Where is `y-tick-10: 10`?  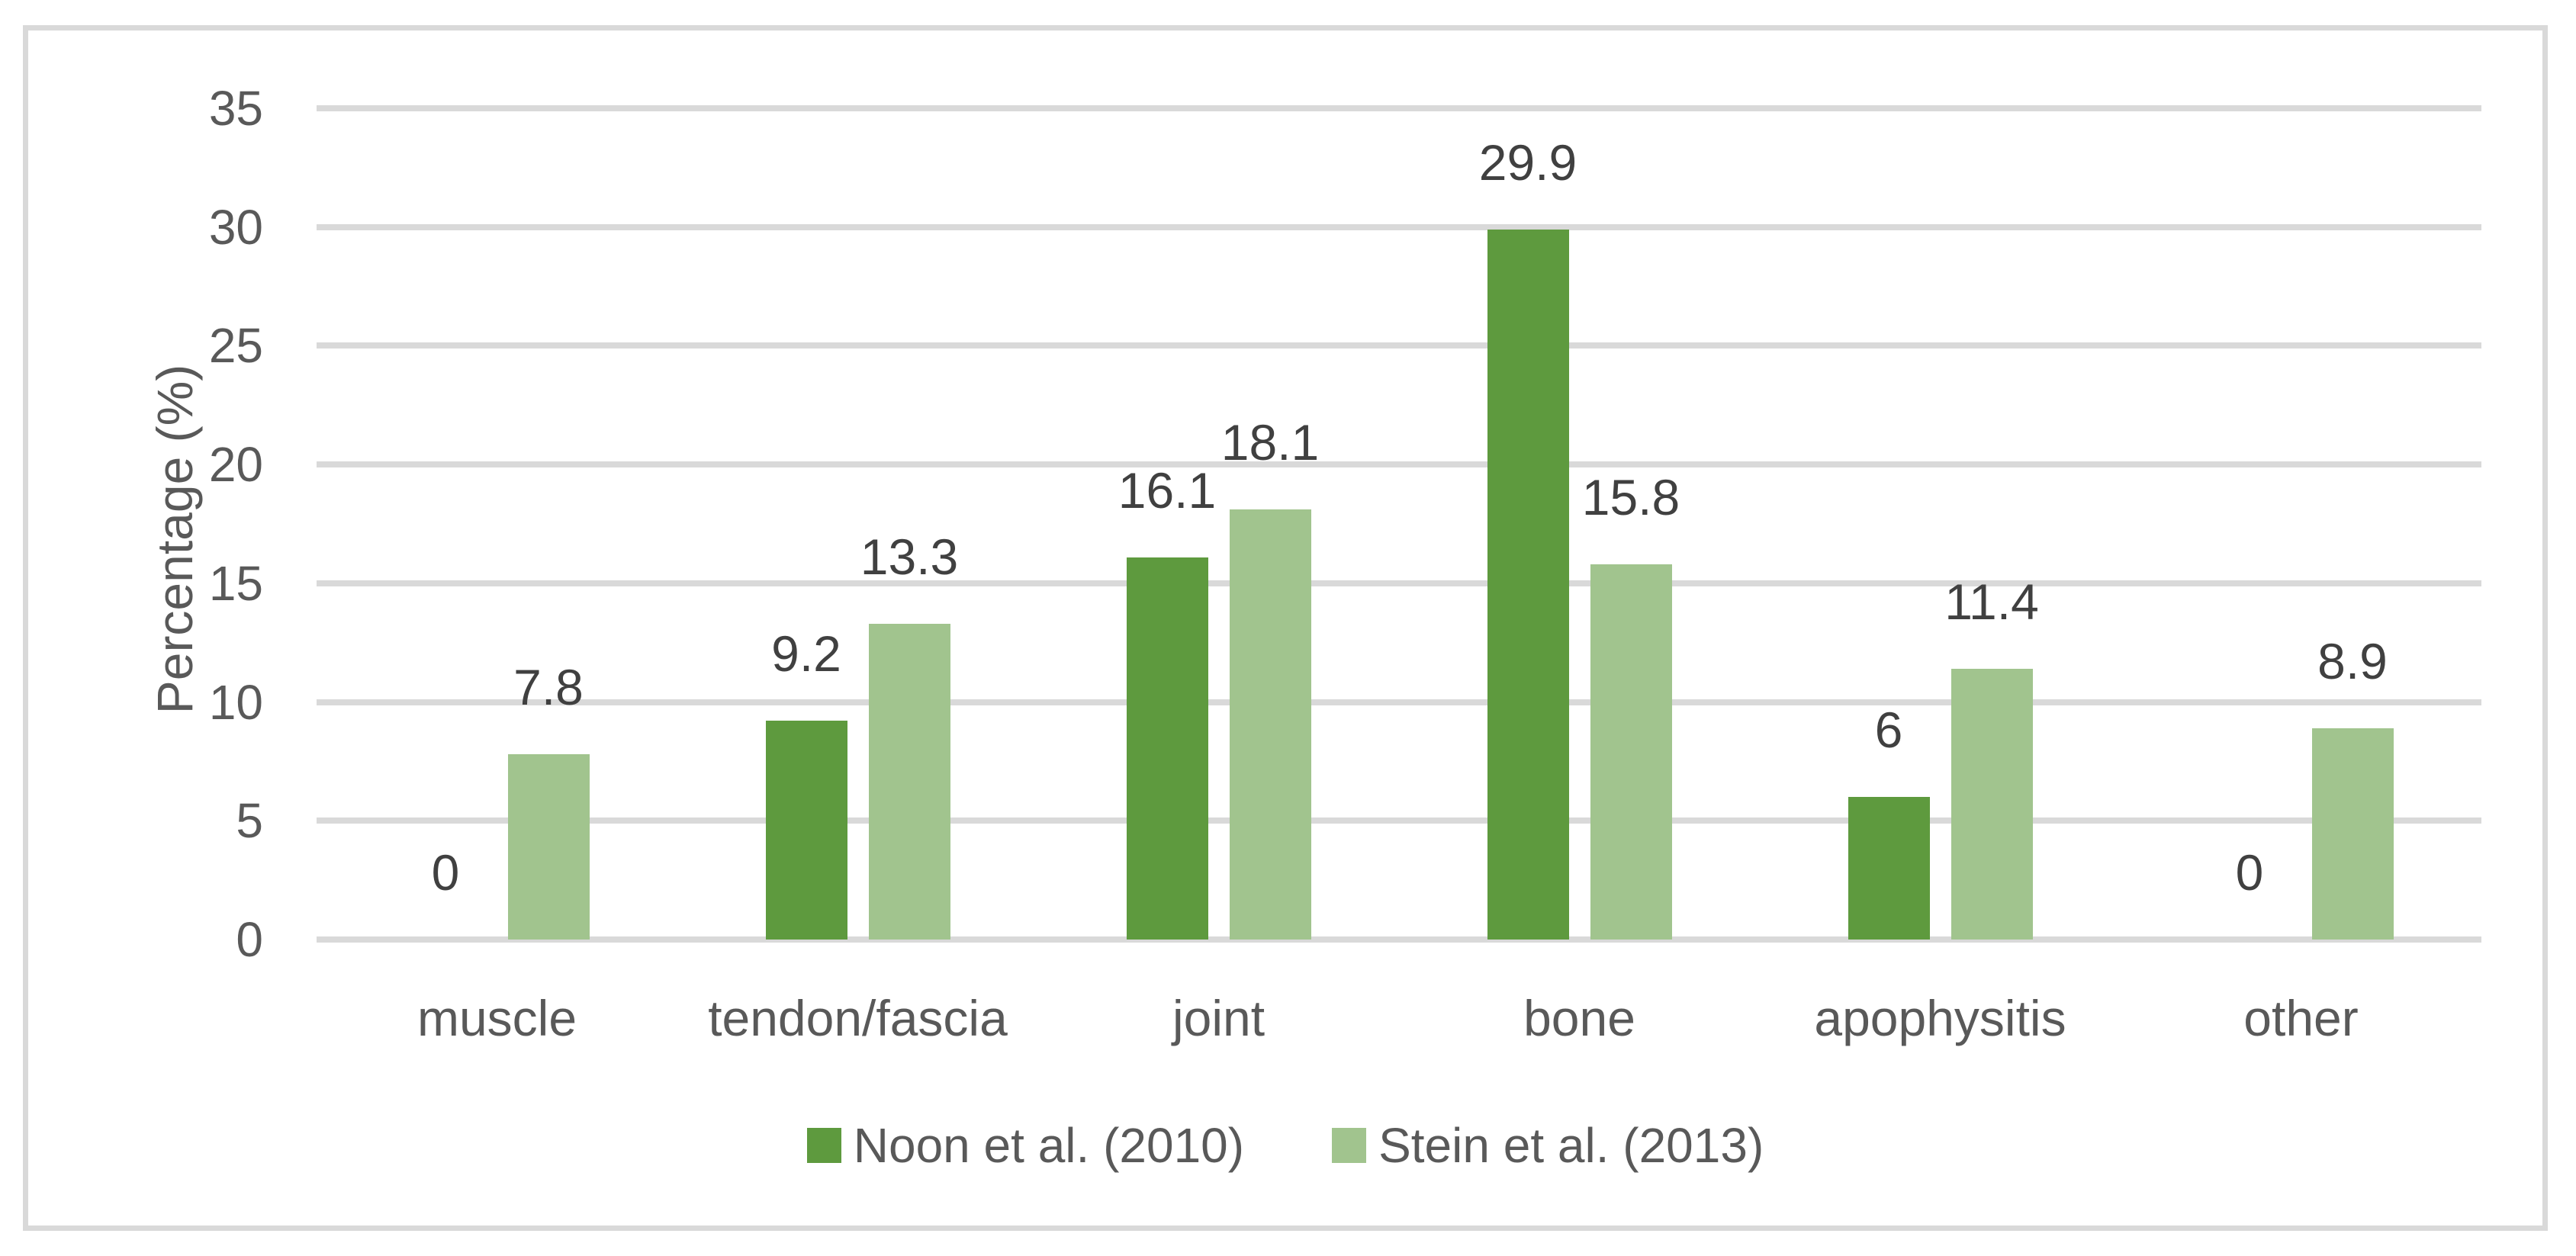
y-tick-10: 10 is located at coordinates (235, 702).